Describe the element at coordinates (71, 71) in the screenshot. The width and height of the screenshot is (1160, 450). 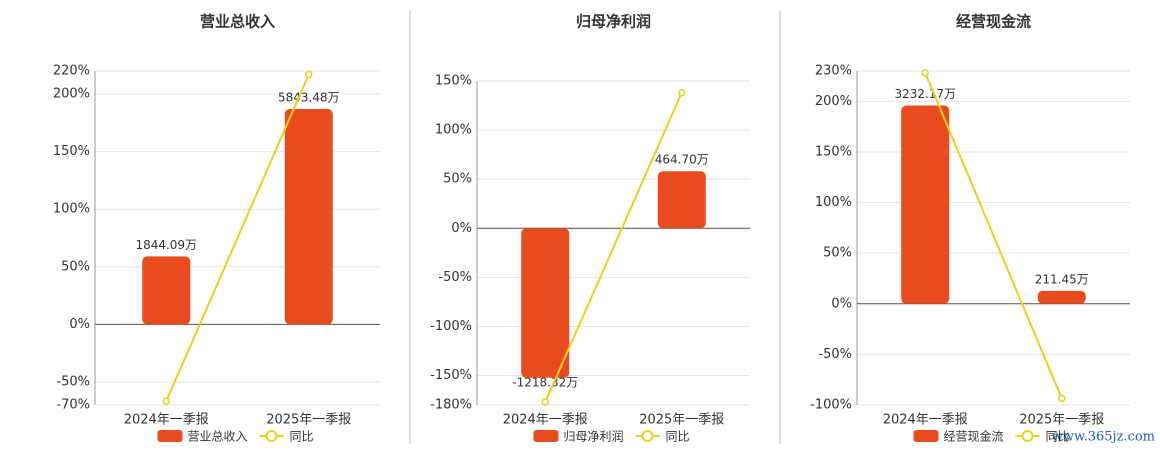
I see `y-tick-label: 220%` at that location.